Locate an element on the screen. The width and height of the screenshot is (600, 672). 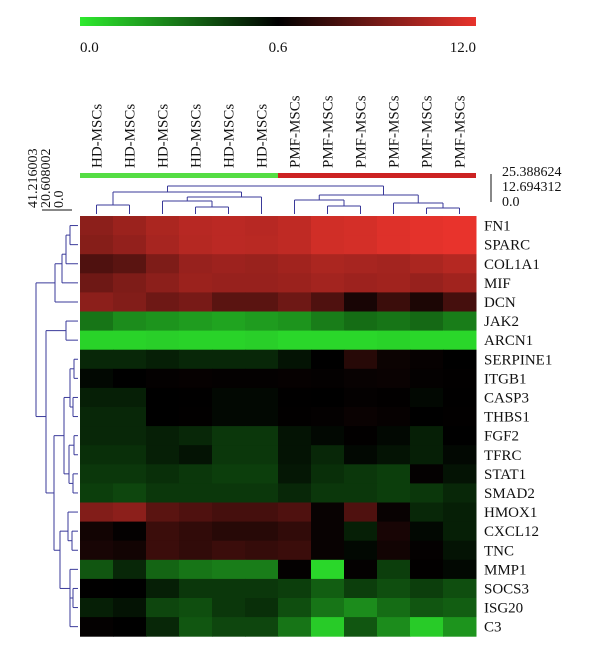
group-bar-segment is located at coordinates (377, 175).